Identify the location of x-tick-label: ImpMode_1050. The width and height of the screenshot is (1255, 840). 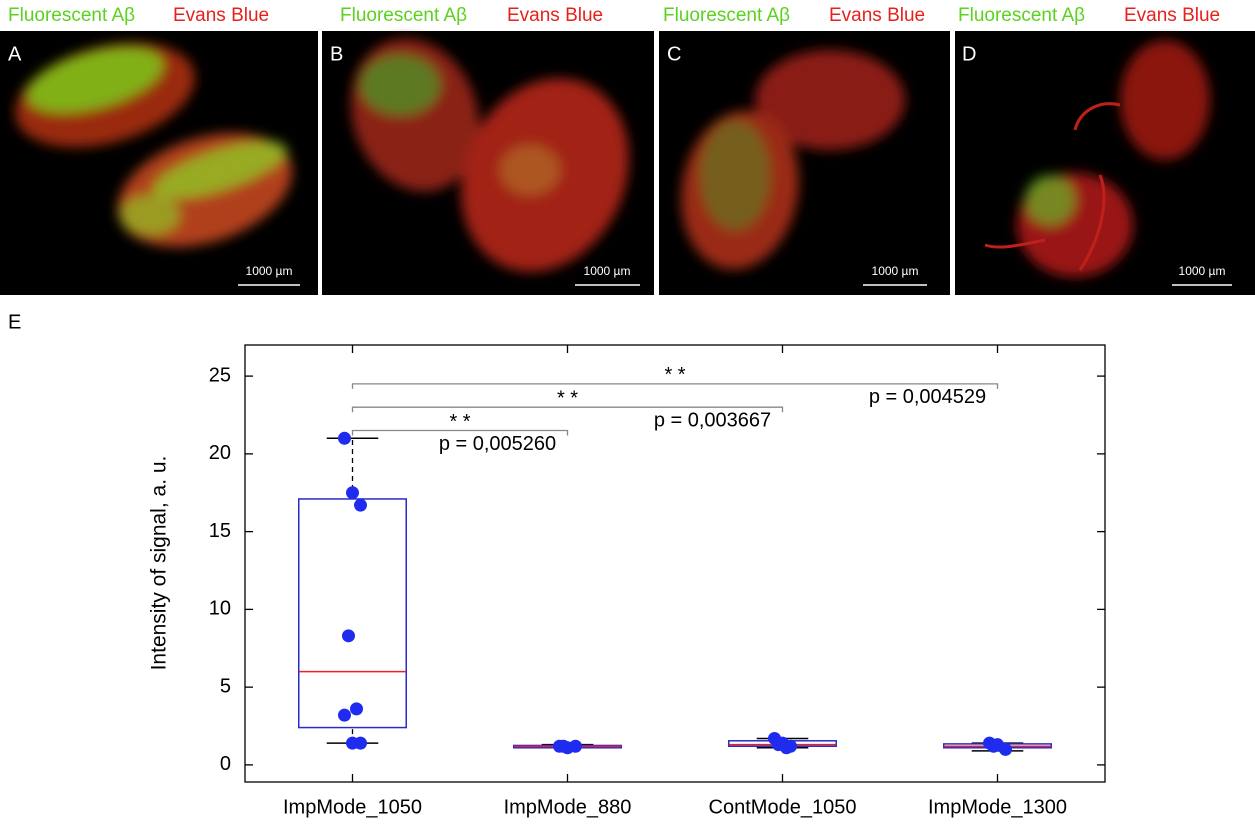
(352, 807).